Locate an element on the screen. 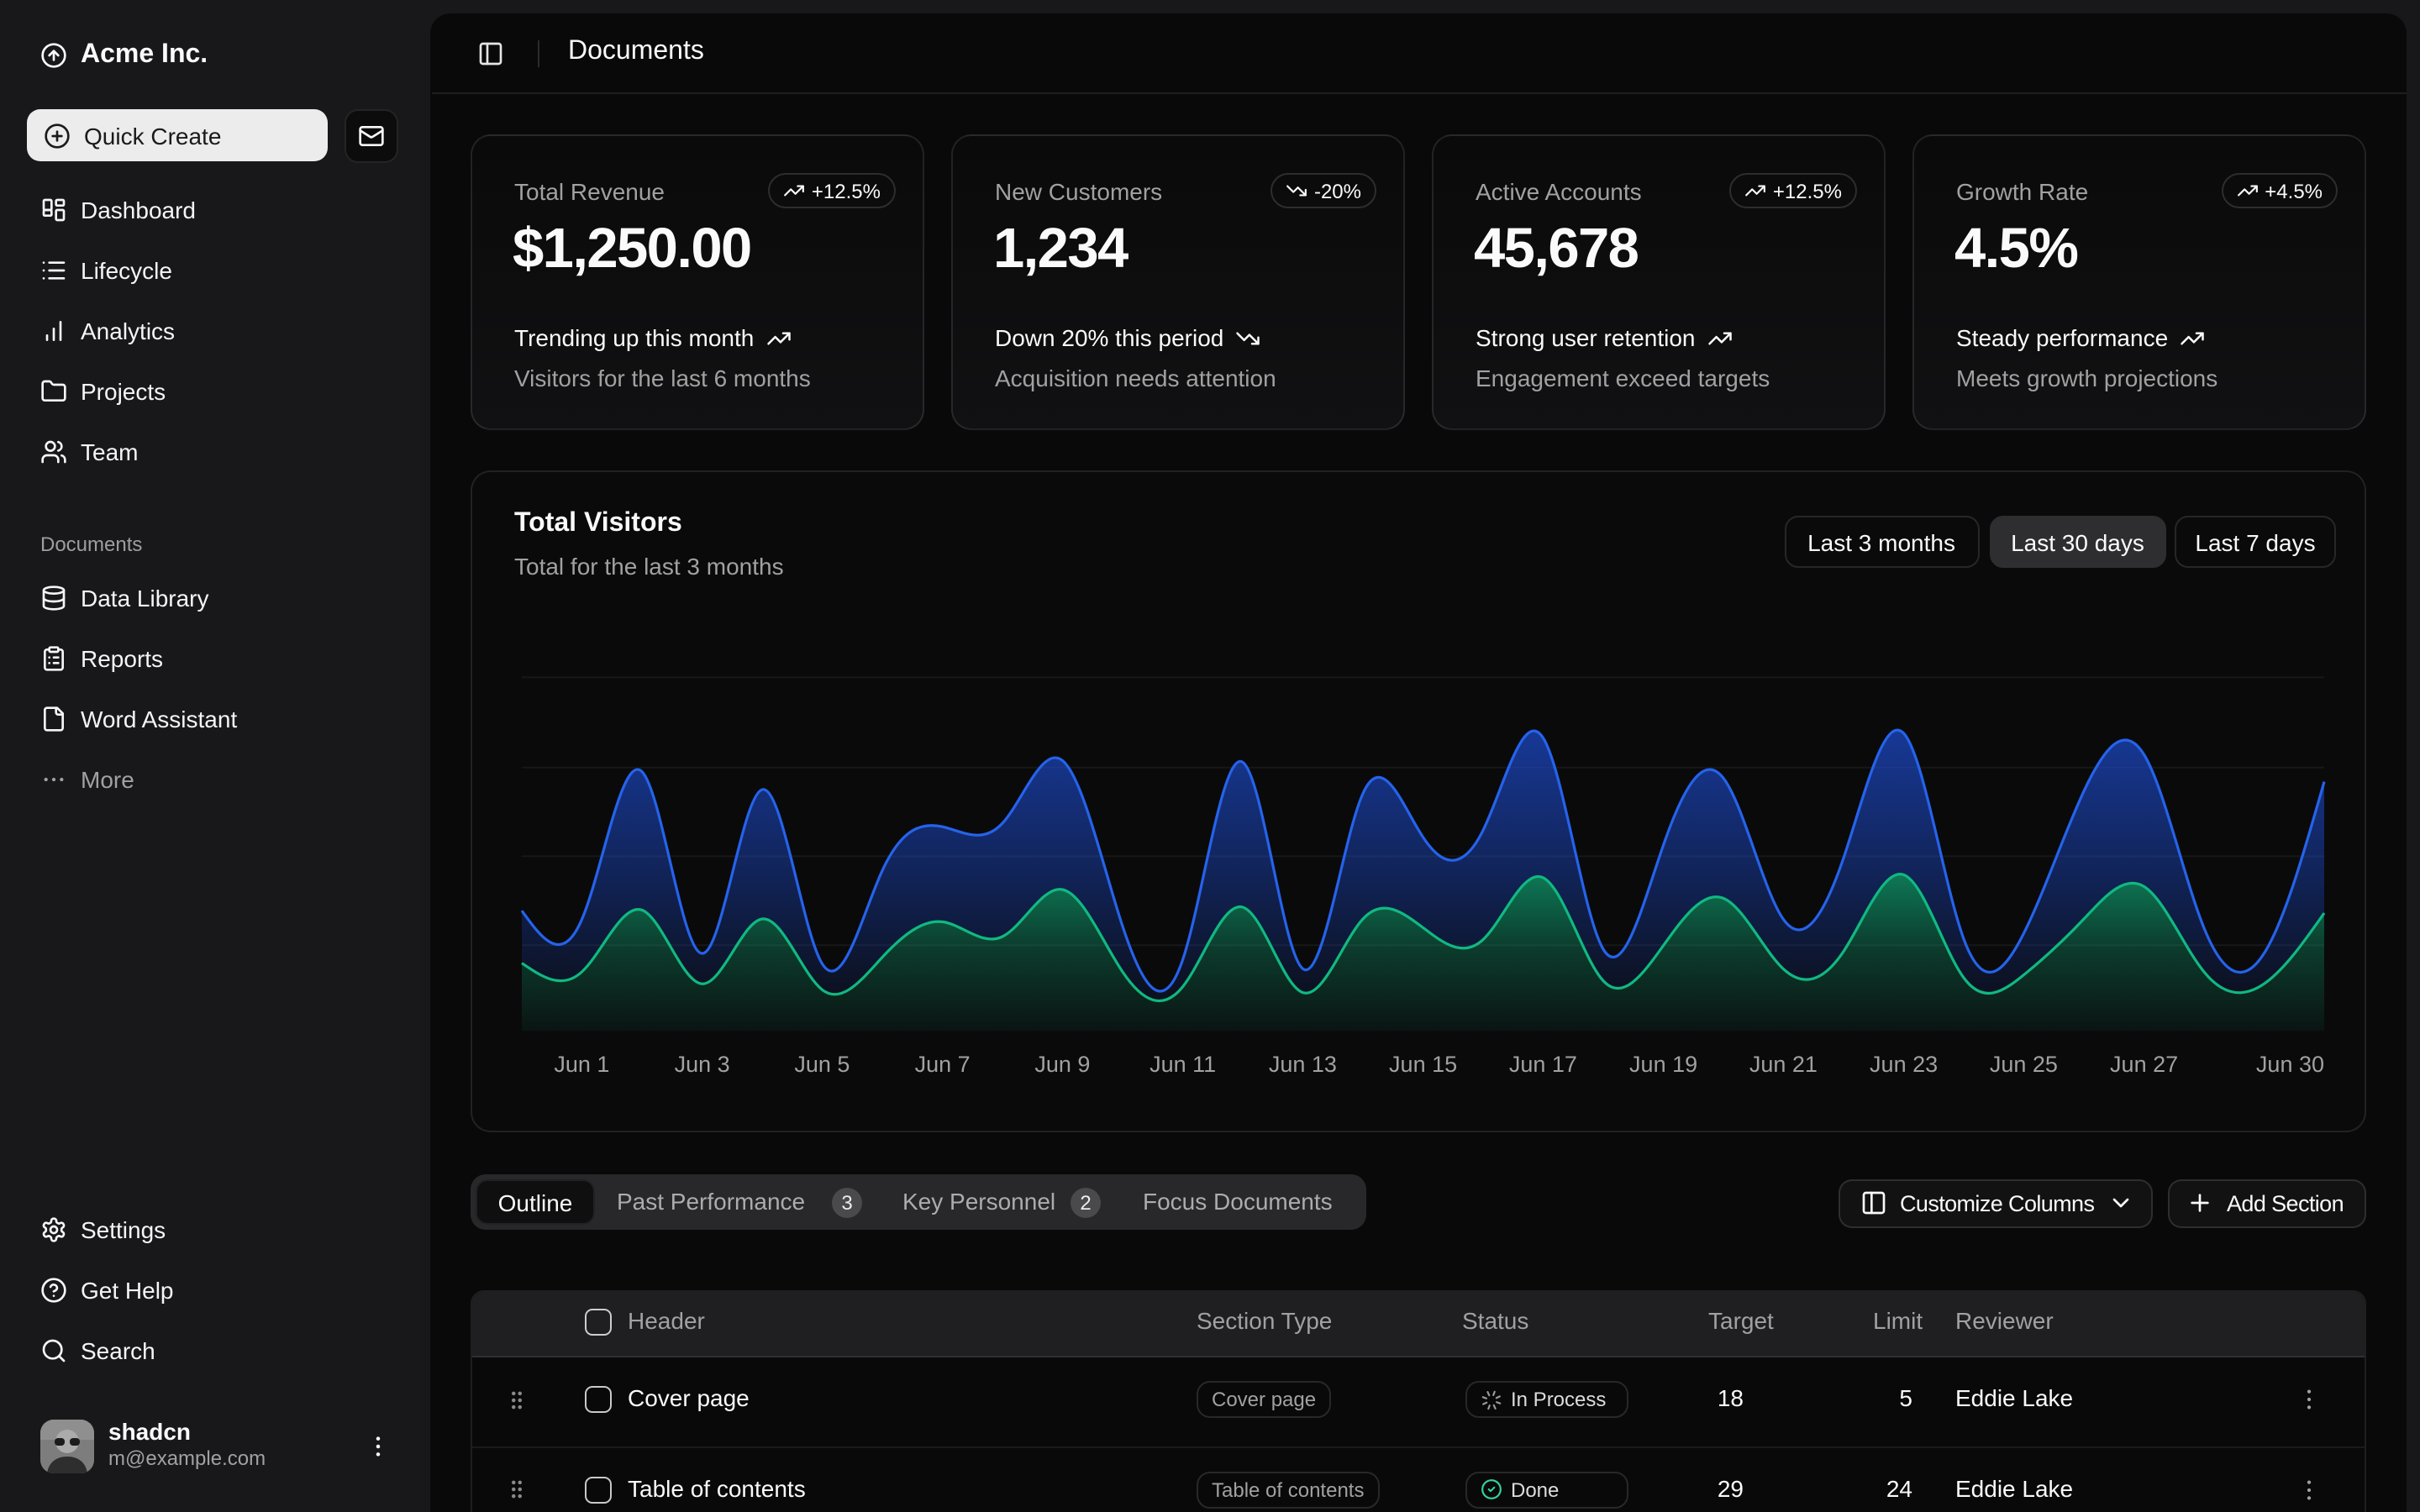 The width and height of the screenshot is (2420, 1512). svg-text: Jun 5 is located at coordinates (822, 1064).